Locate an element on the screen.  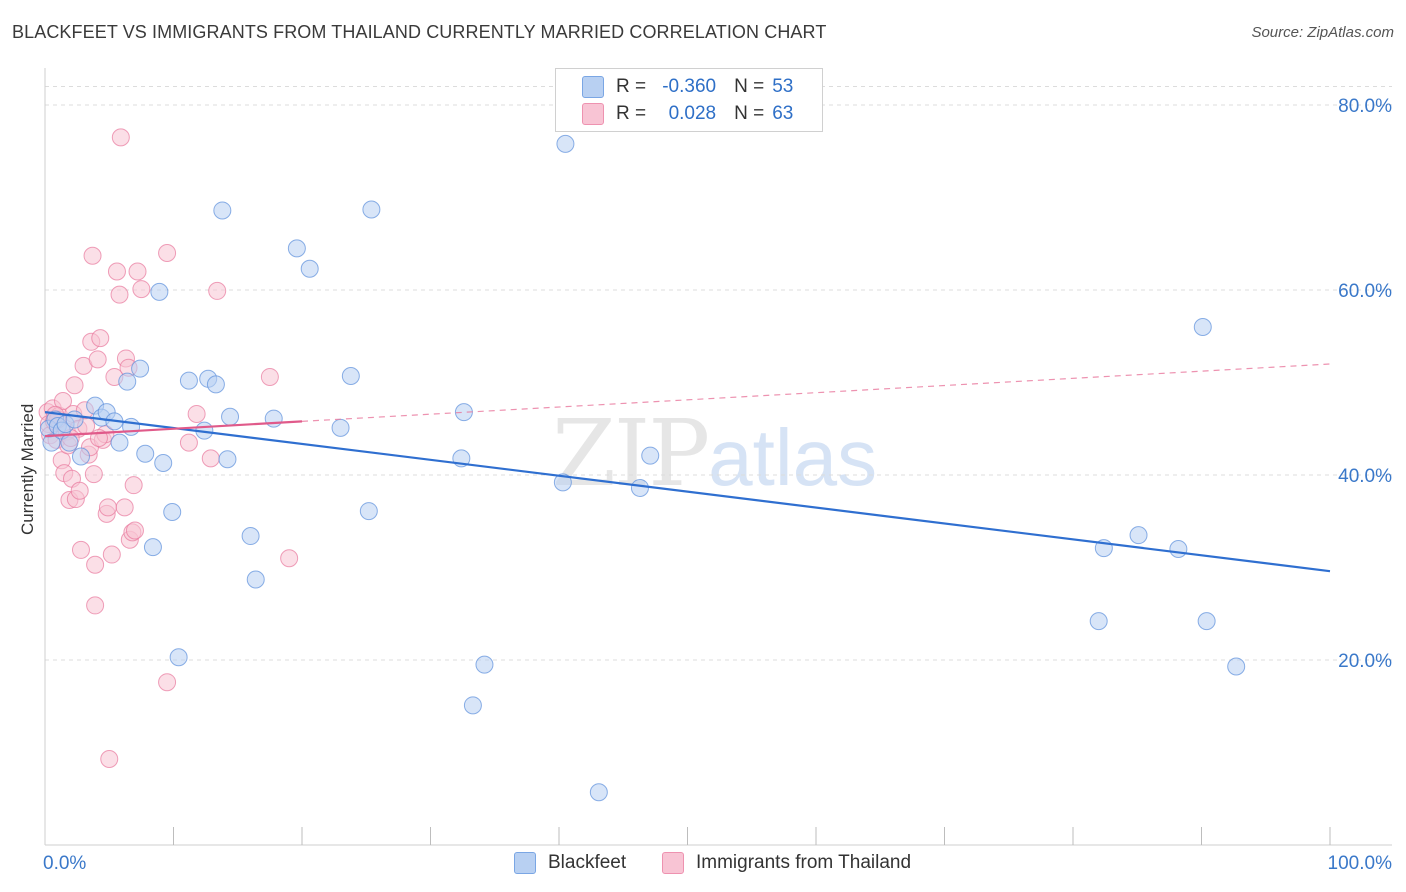
watermark-atlas: atlas is located at coordinates (793, 457).